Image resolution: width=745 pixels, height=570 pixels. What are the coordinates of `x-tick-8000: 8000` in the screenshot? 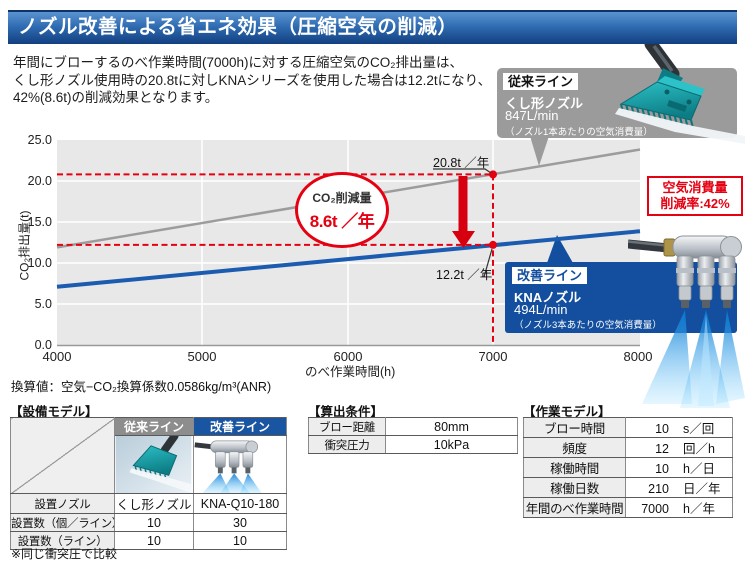 It's located at (638, 356).